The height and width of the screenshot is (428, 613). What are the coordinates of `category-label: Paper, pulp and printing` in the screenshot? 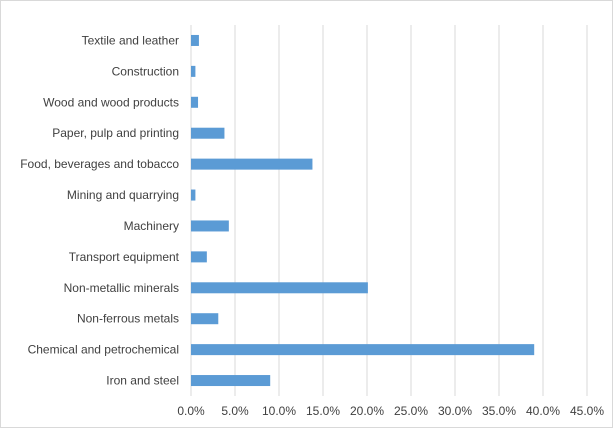 It's located at (115, 133).